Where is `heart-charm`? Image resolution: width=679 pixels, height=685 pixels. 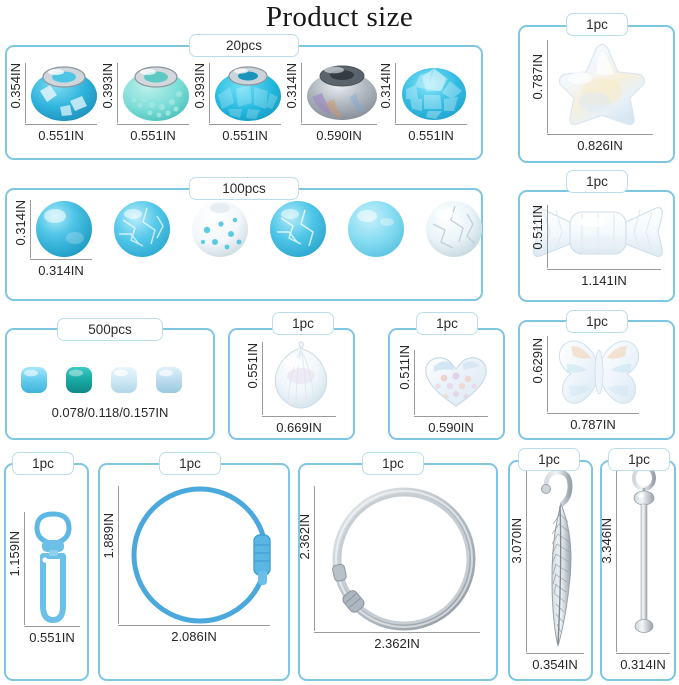
heart-charm is located at coordinates (456, 381).